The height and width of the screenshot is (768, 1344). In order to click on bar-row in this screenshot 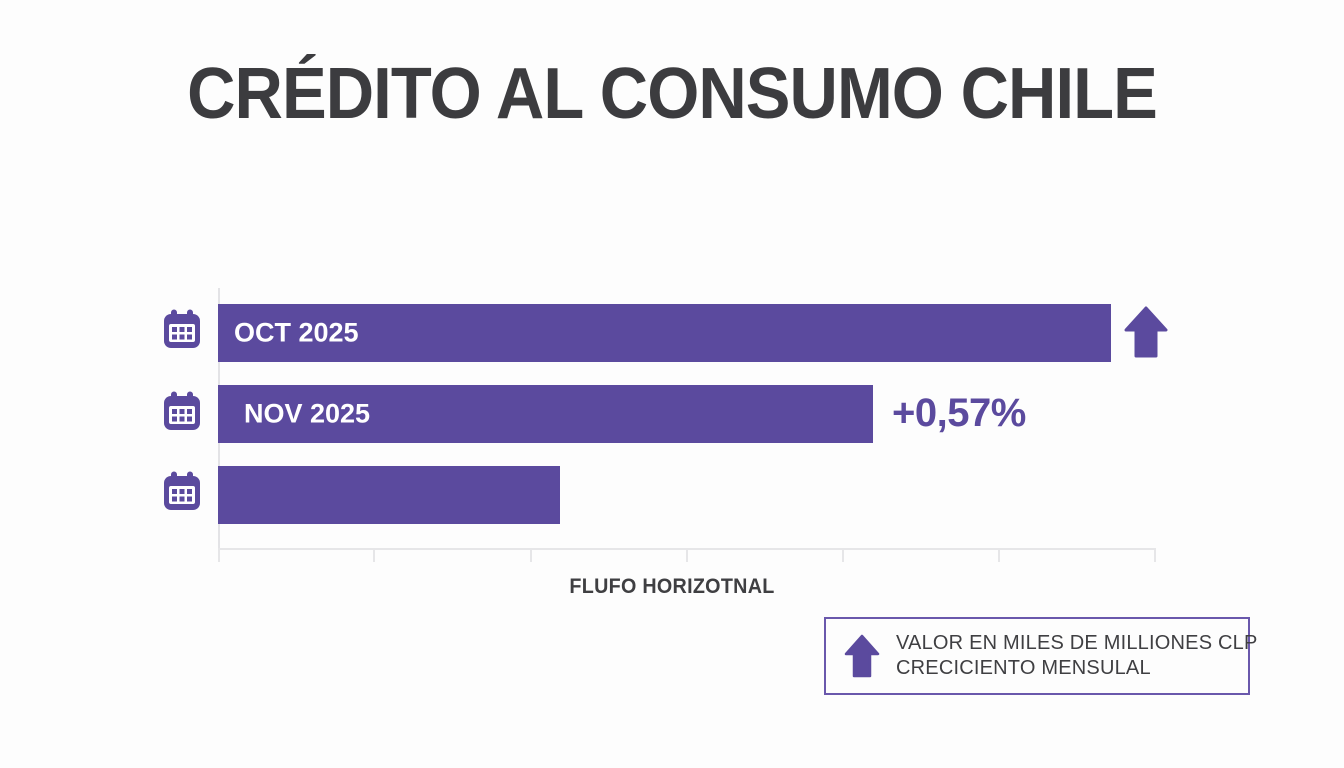, I will do `click(687, 495)`.